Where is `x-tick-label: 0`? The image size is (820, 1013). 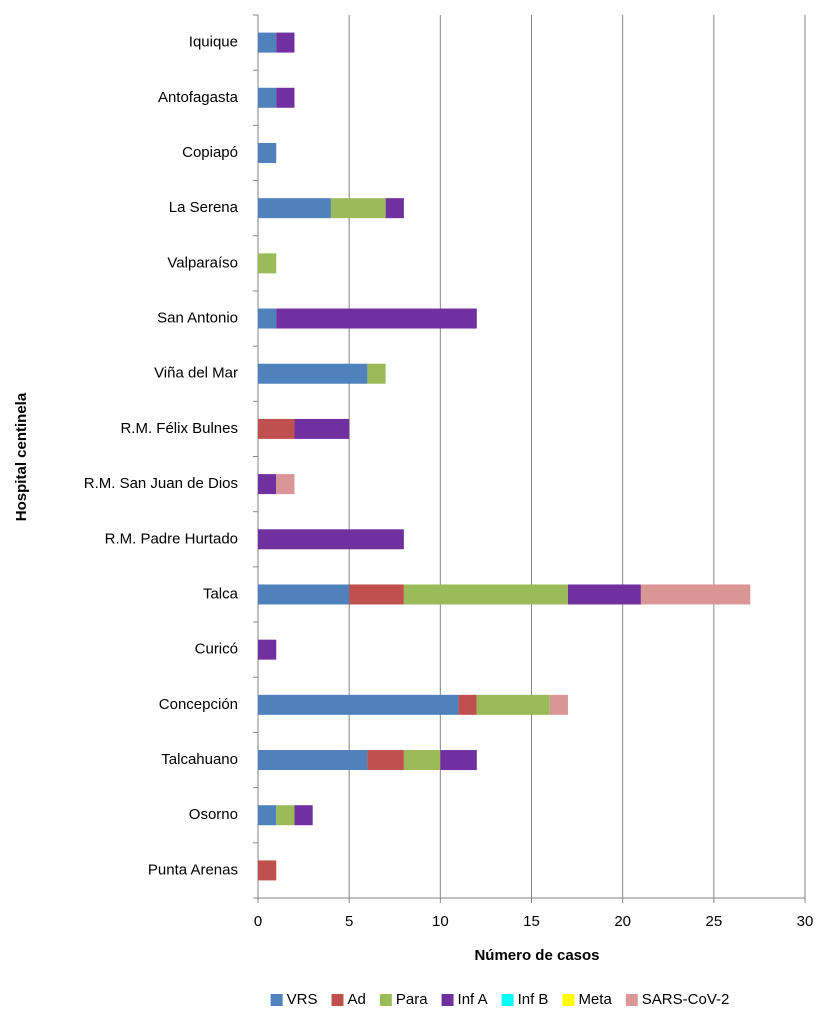 x-tick-label: 0 is located at coordinates (258, 921).